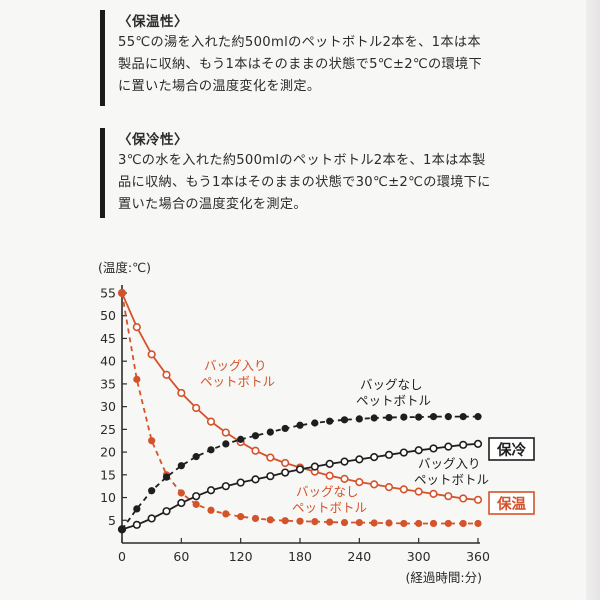  What do you see at coordinates (108, 497) in the screenshot?
I see `y-tick-label: 10` at bounding box center [108, 497].